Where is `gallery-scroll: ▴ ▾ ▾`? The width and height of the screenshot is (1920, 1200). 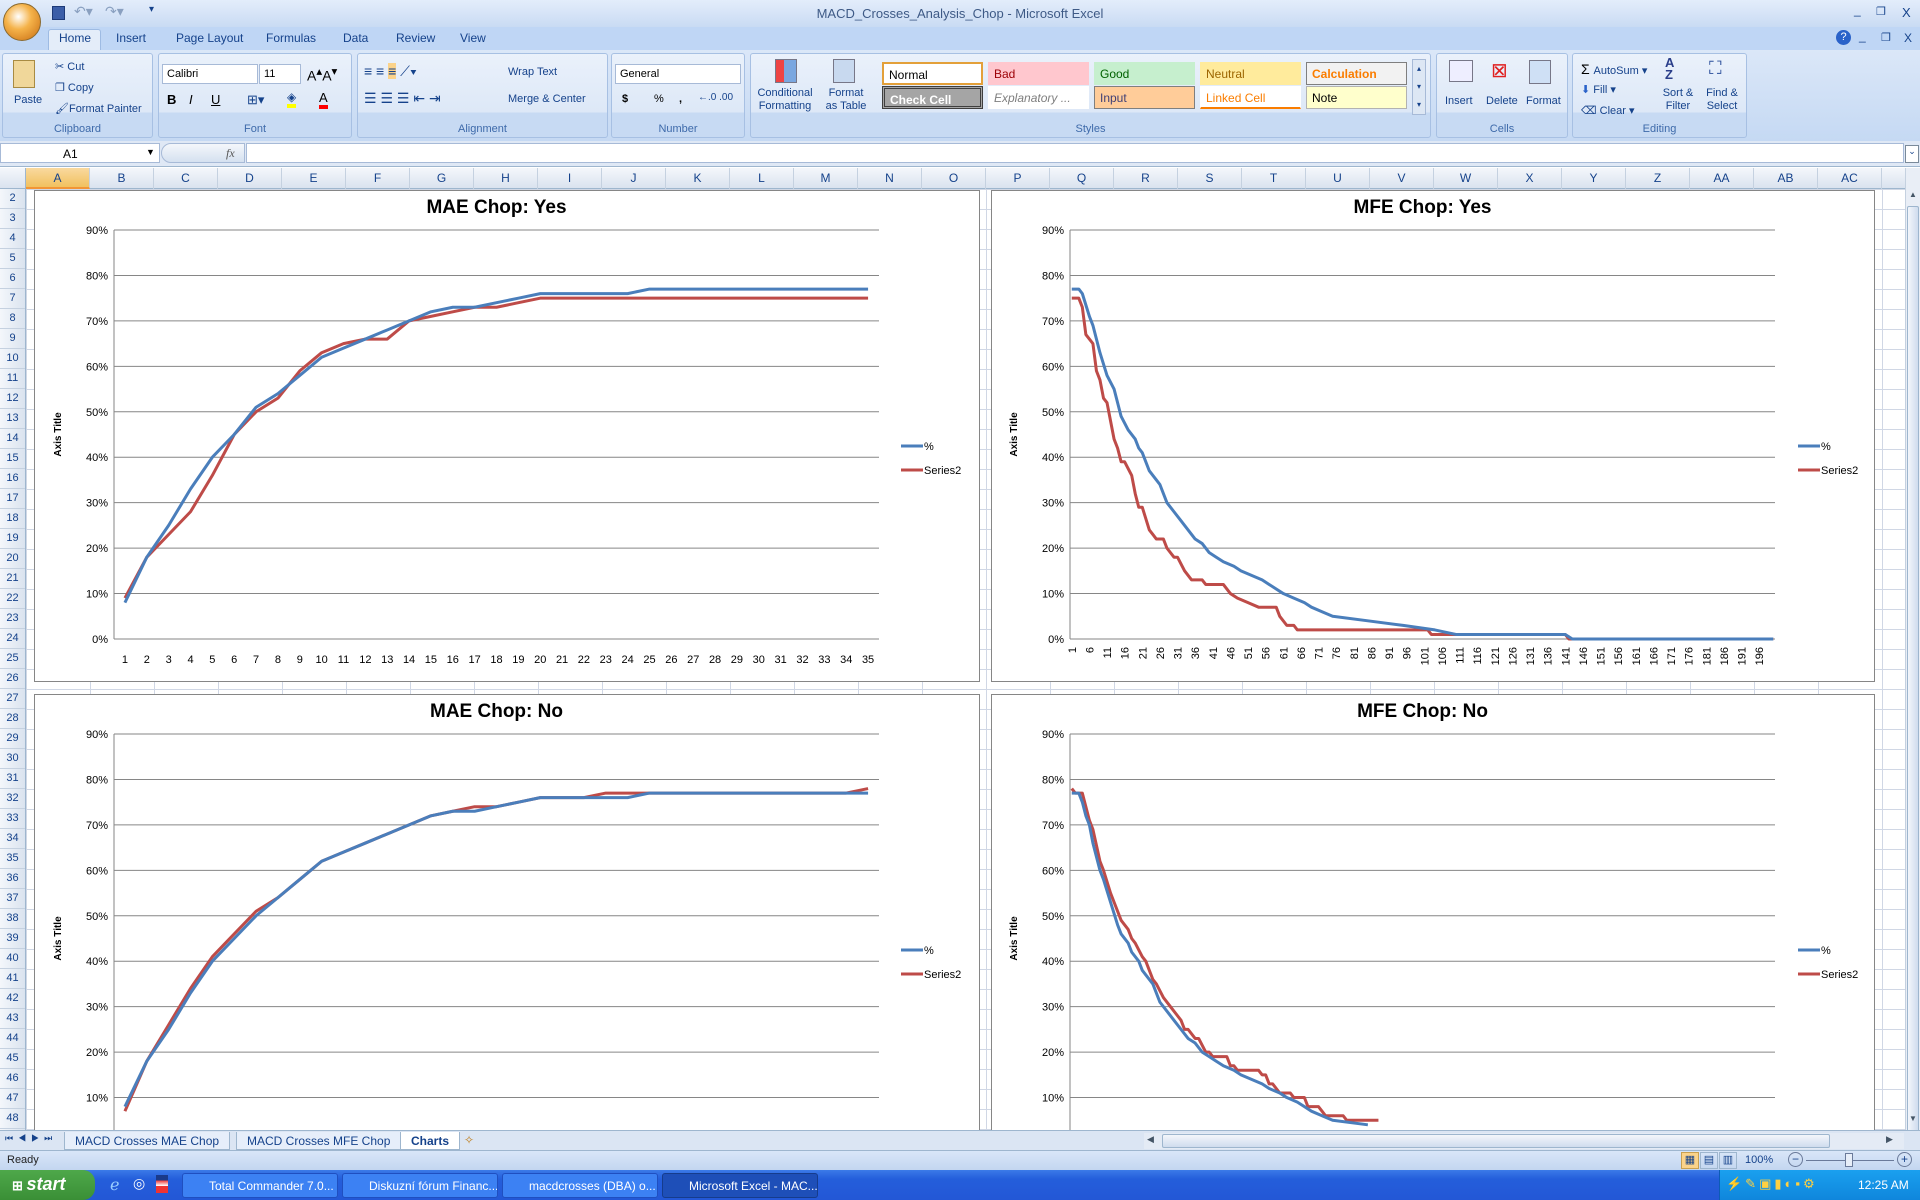
gallery-scroll: ▴ ▾ ▾ is located at coordinates (1419, 87).